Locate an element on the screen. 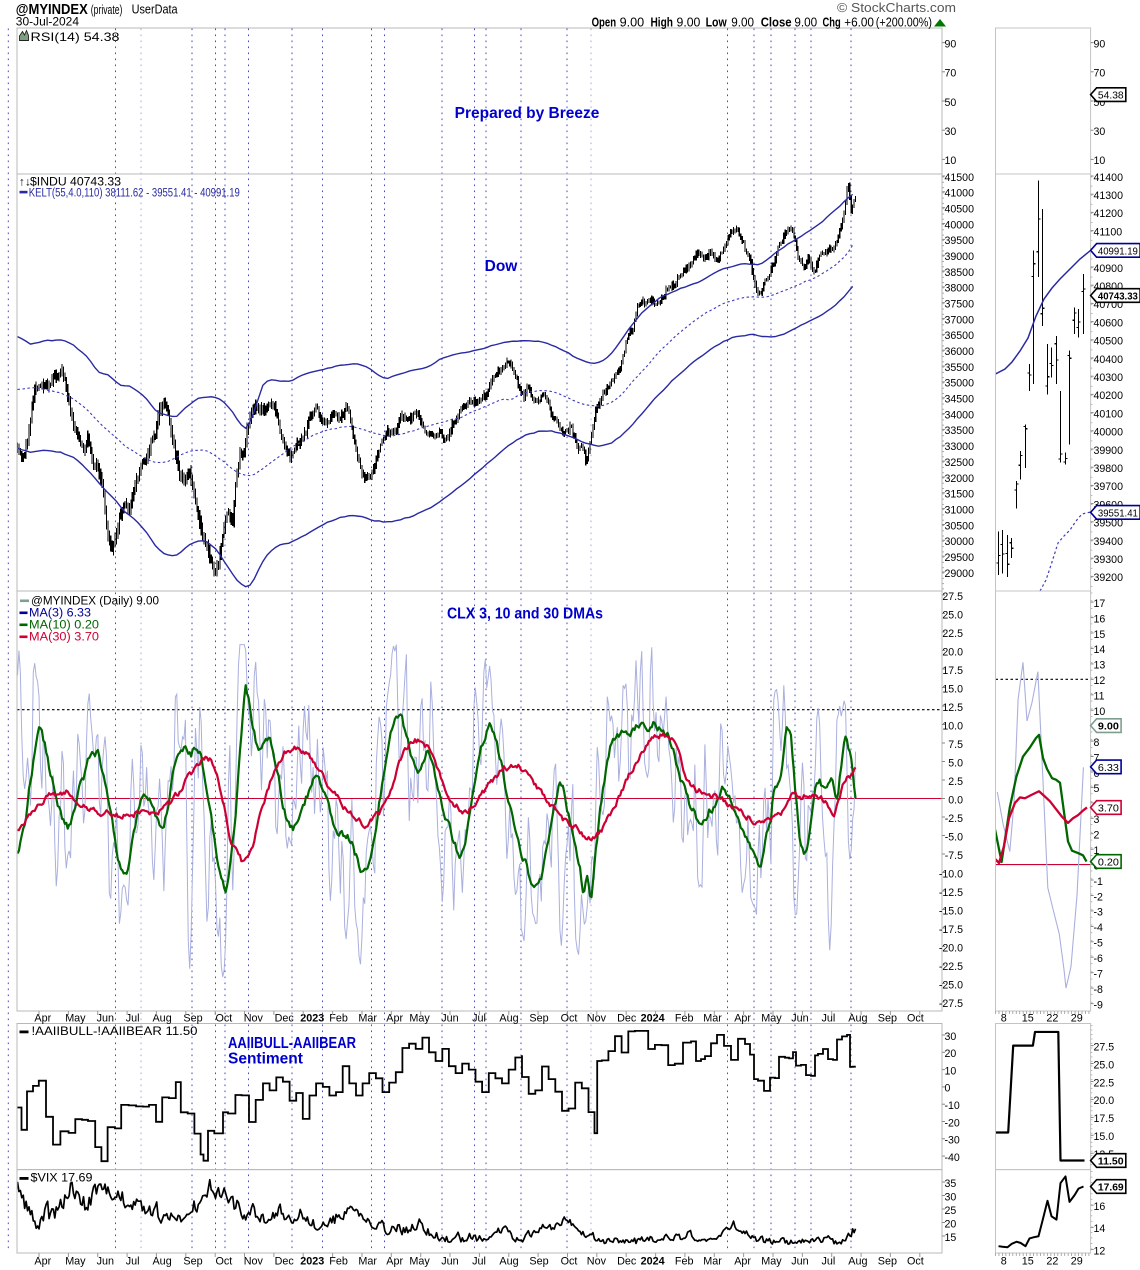 Image resolution: width=1140 pixels, height=1270 pixels. svg-text: 6.33 is located at coordinates (1108, 768).